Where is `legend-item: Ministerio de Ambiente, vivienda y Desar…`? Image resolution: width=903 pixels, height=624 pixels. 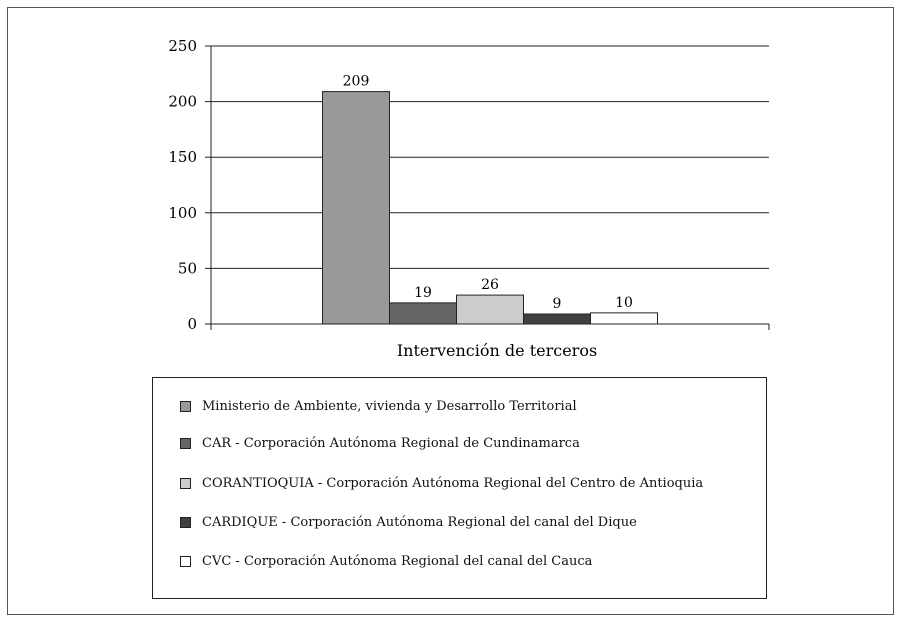
legend-item: Ministerio de Ambiente, vivienda y Desar… is located at coordinates (378, 406).